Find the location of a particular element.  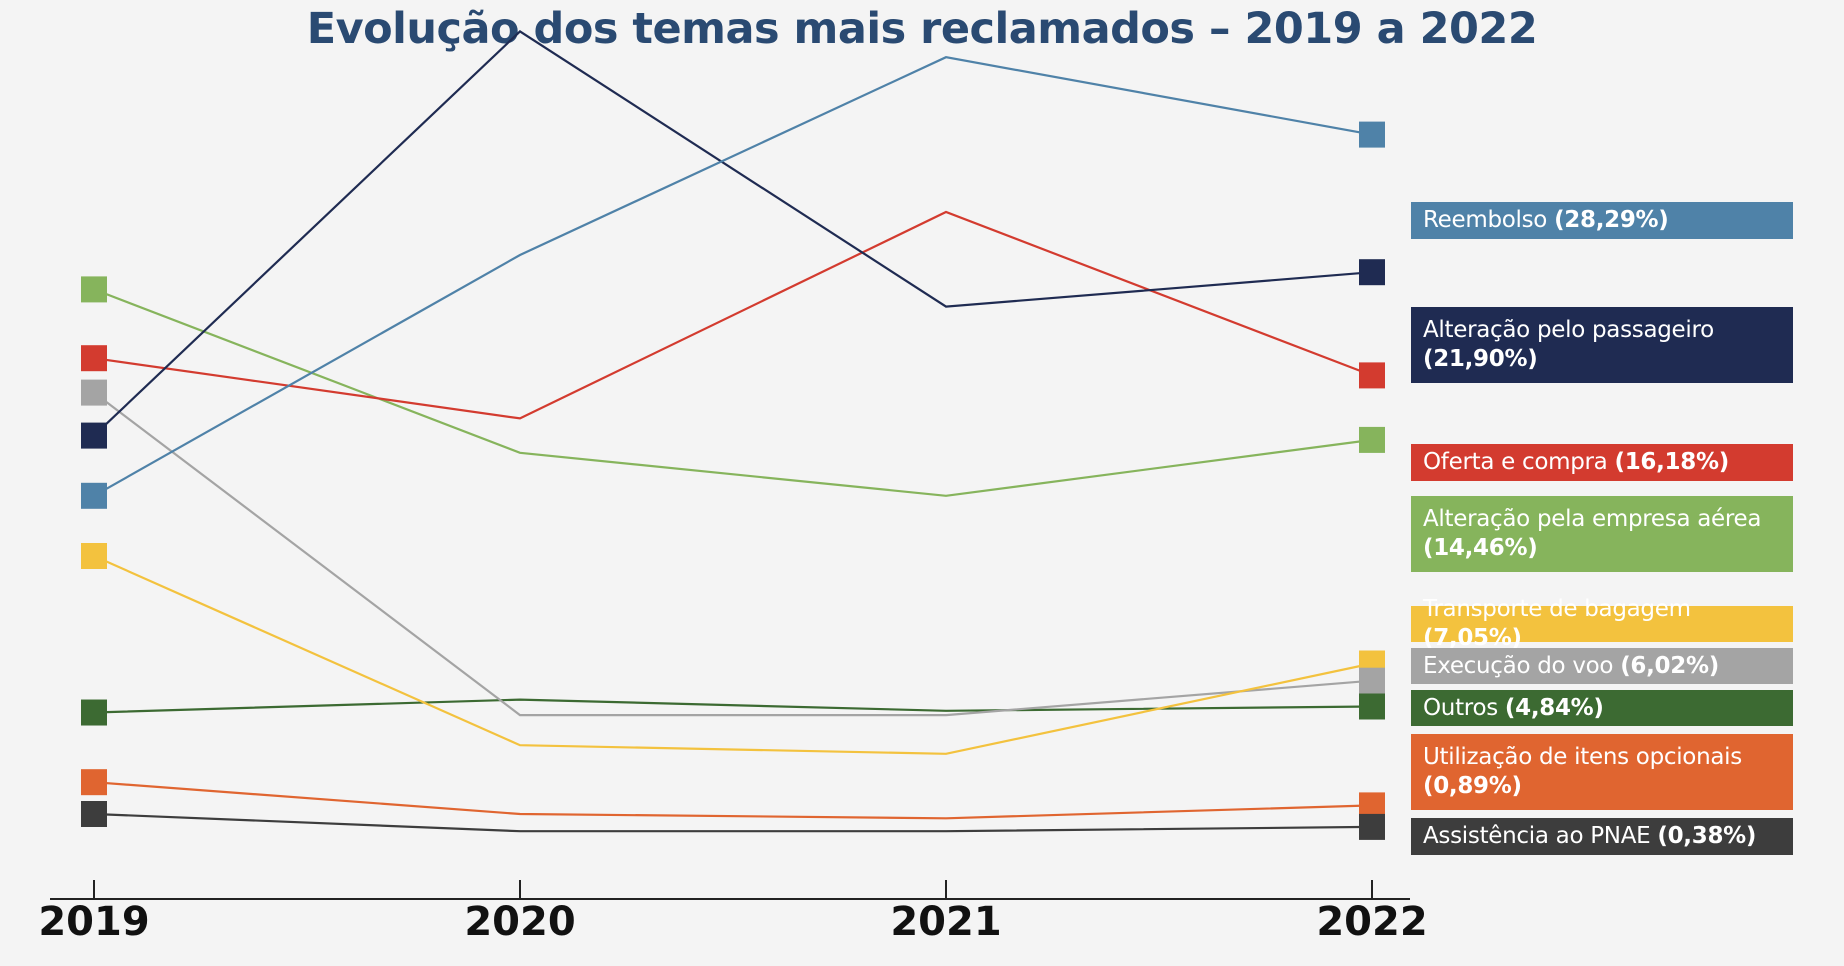

legend-item-7: Utilização de itens opcionais (0,89%) is located at coordinates (1602, 772).